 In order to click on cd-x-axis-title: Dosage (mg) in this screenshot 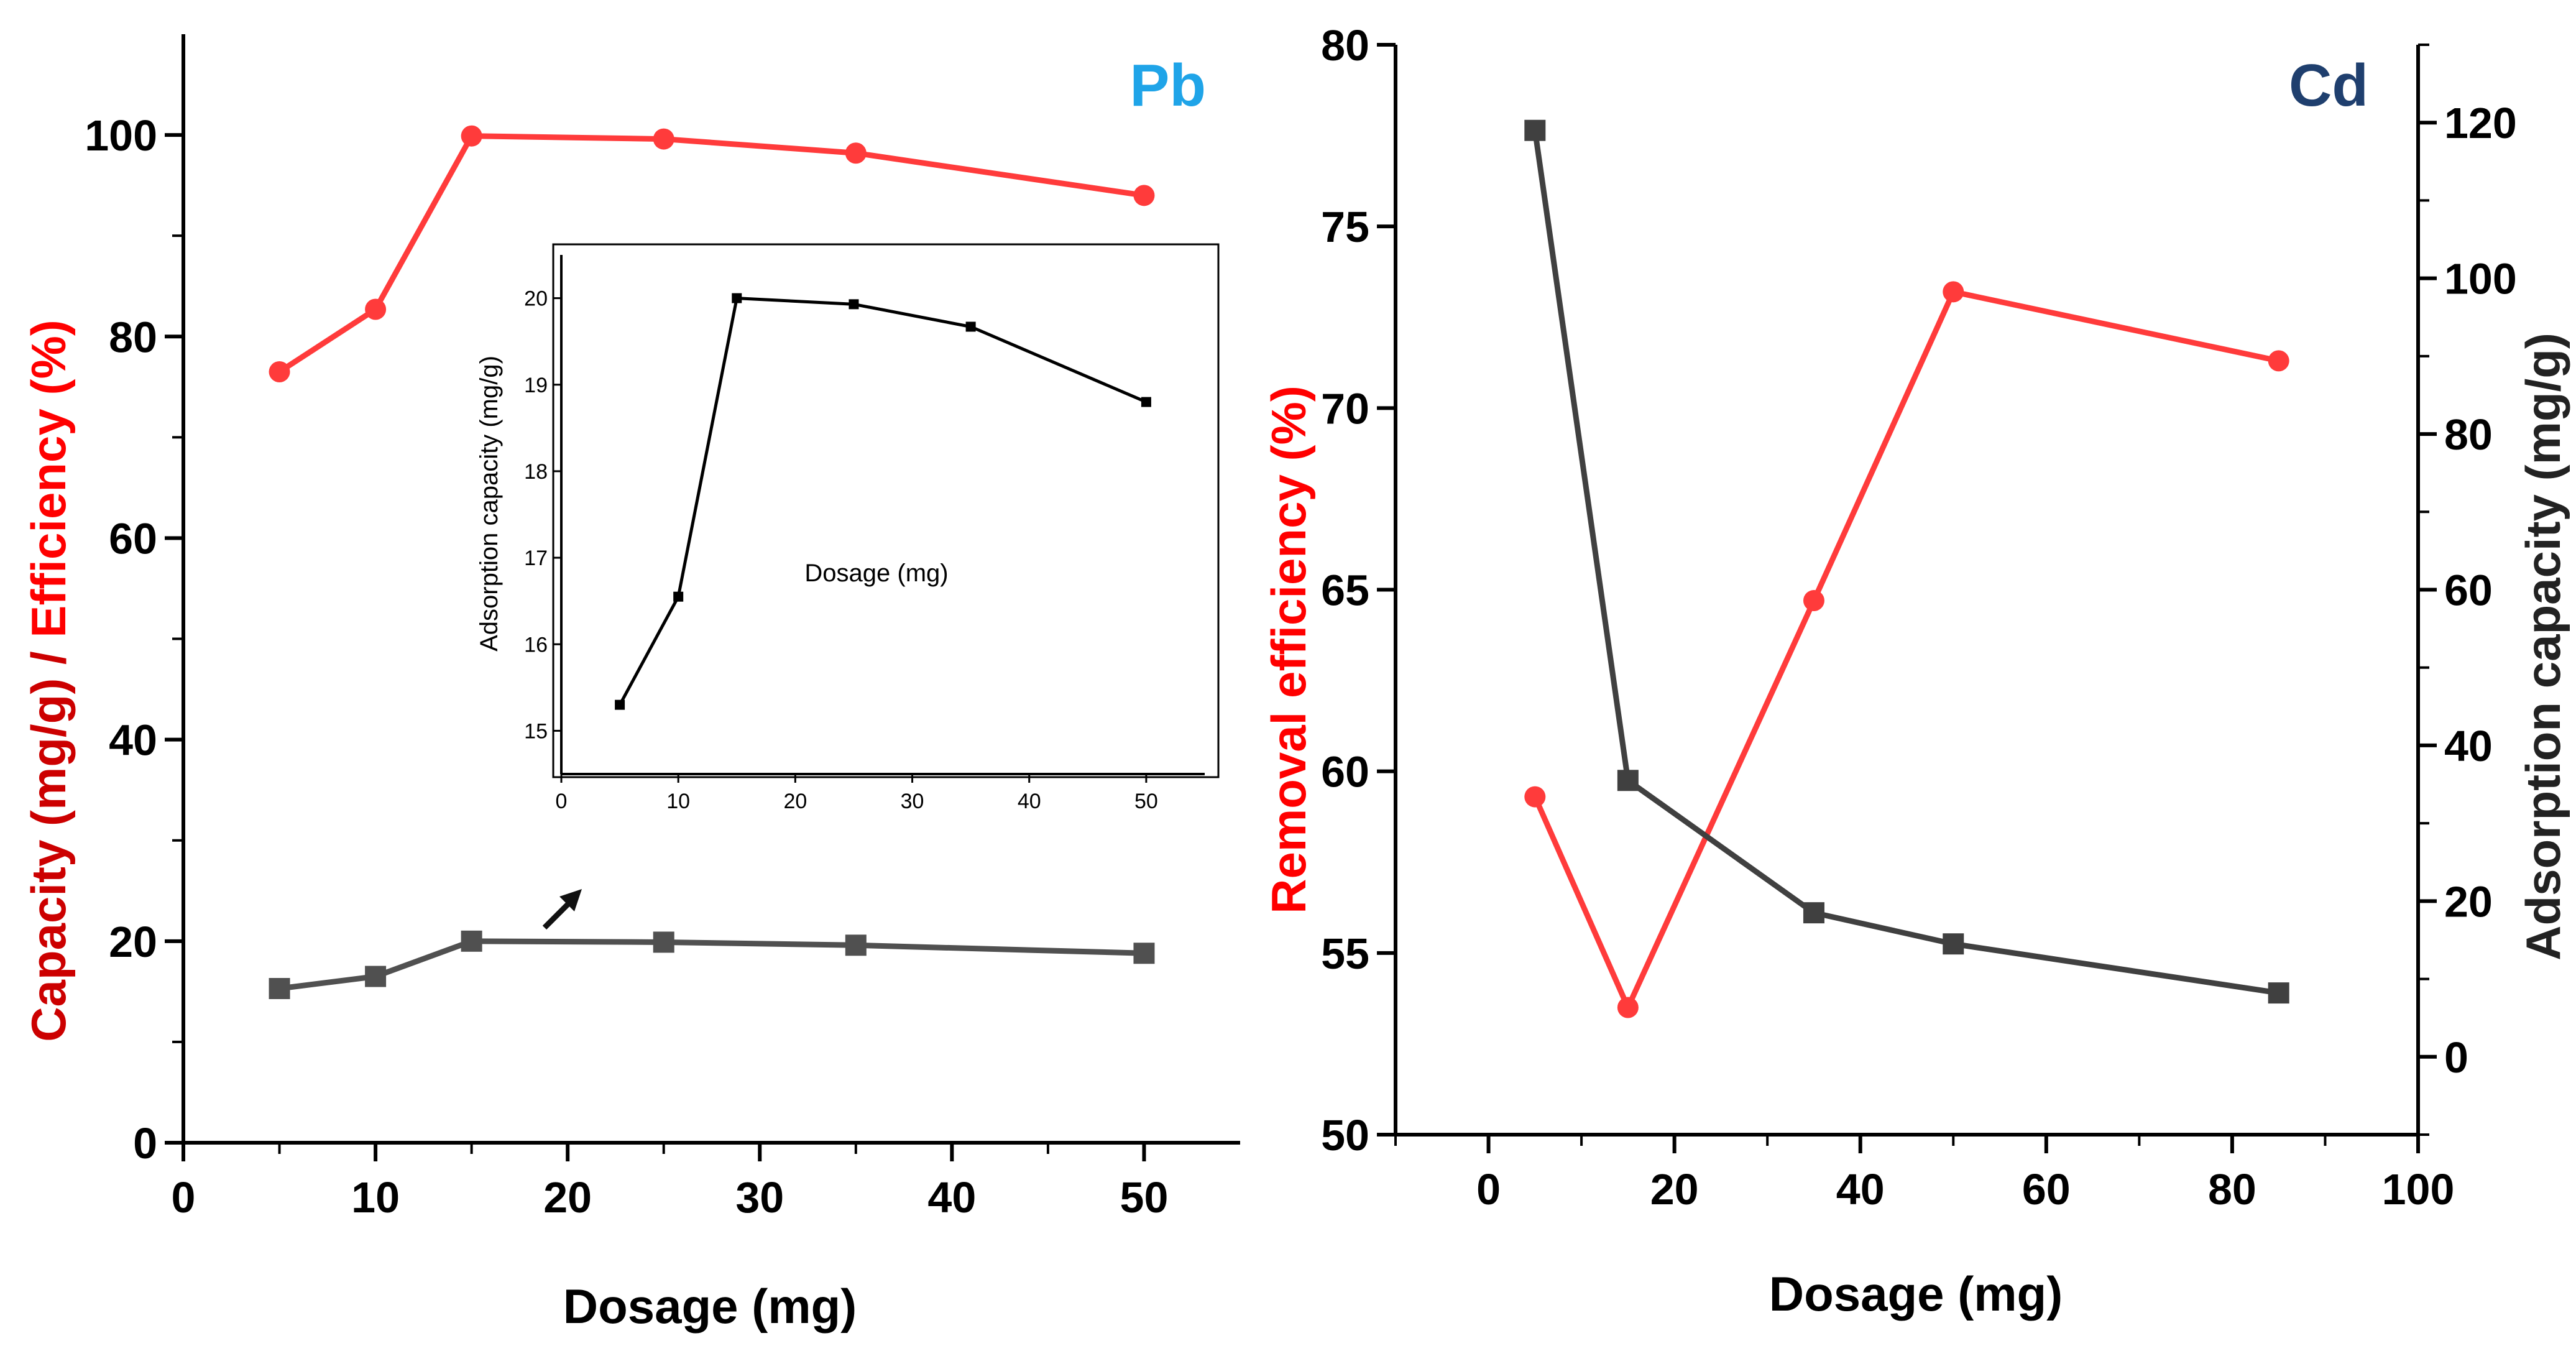, I will do `click(1916, 1294)`.